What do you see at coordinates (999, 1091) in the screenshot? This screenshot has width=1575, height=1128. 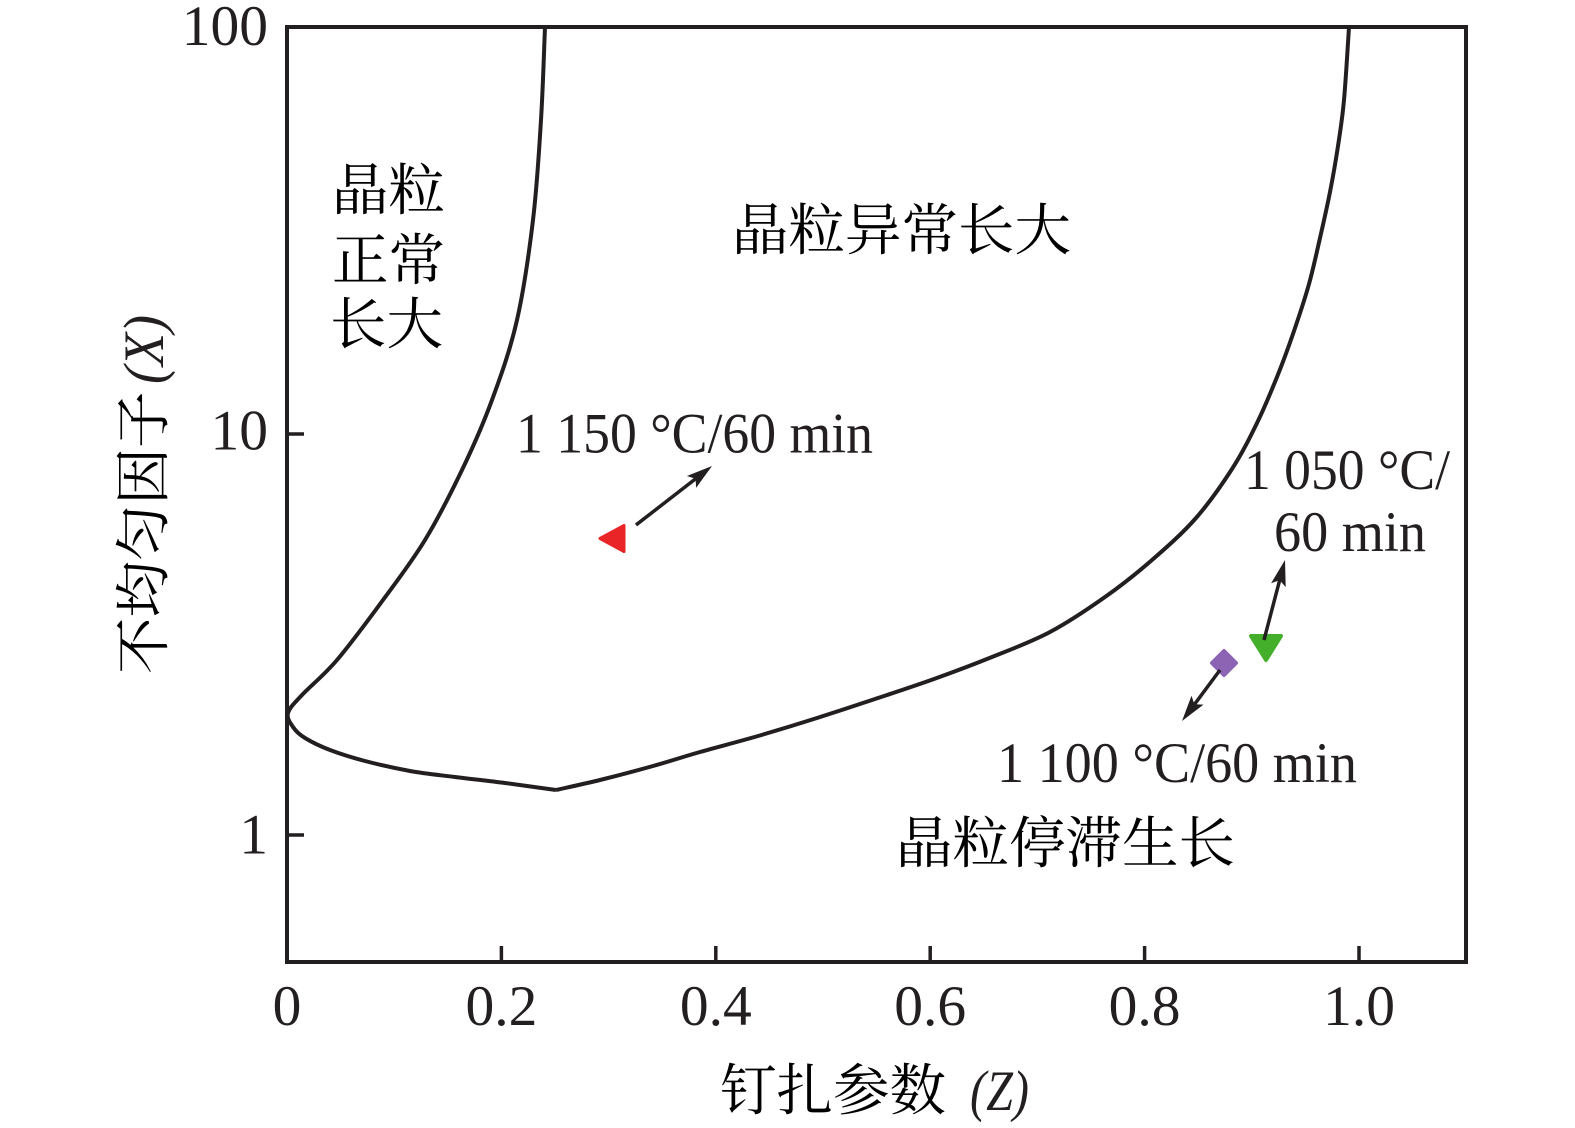 I see `svg-text: (Z)` at bounding box center [999, 1091].